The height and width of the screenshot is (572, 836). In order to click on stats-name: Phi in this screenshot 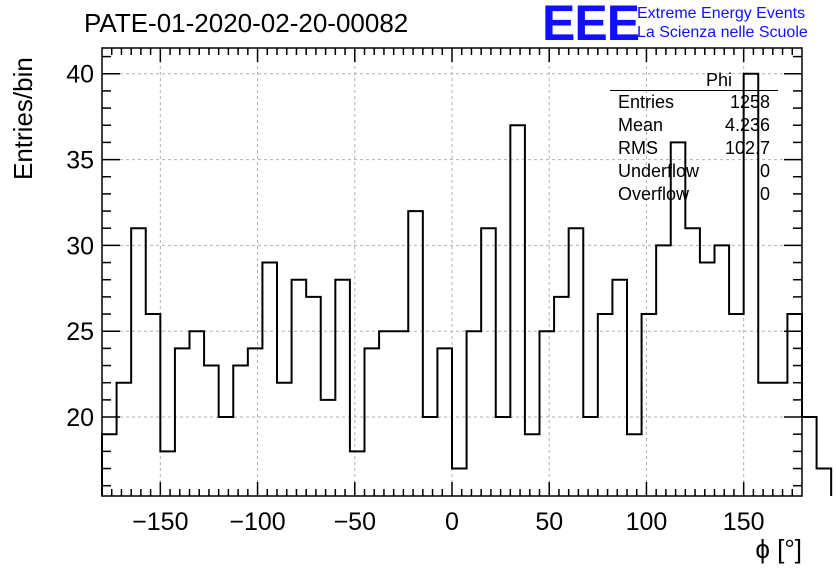, I will do `click(694, 80)`.